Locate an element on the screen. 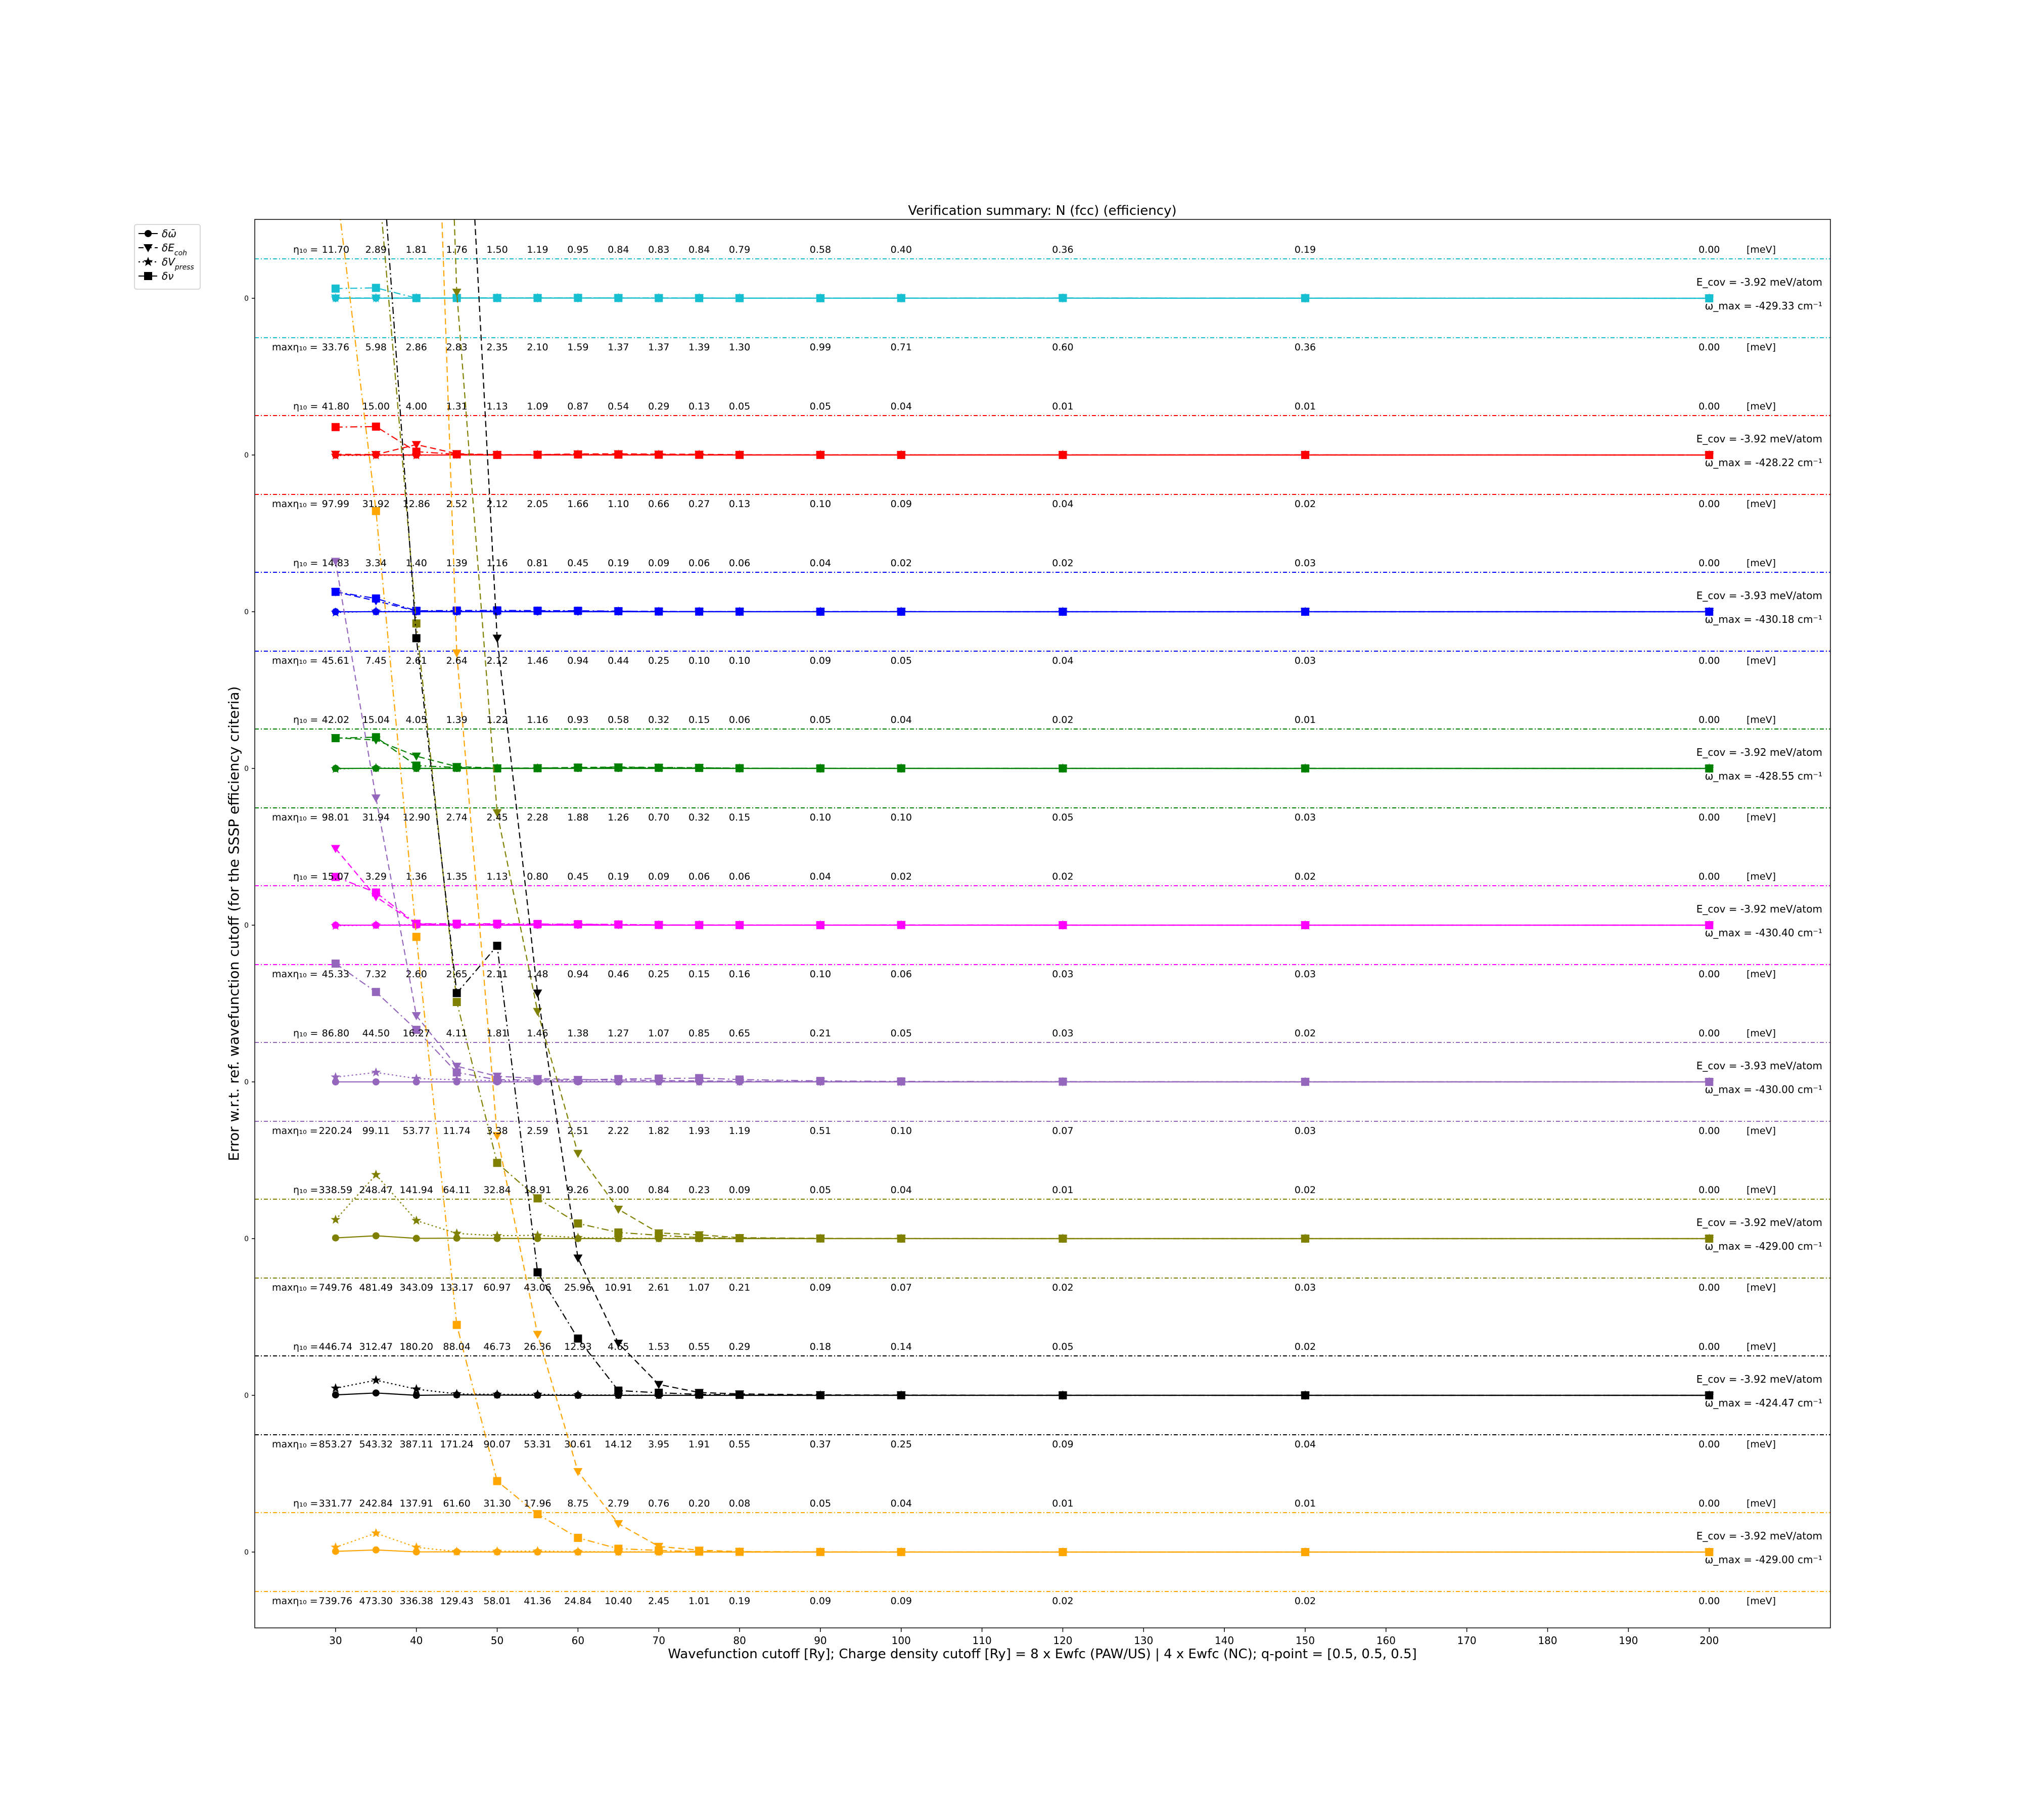 Image resolution: width=2022 pixels, height=1820 pixels. max-eta-value: 336.38 is located at coordinates (416, 1601).